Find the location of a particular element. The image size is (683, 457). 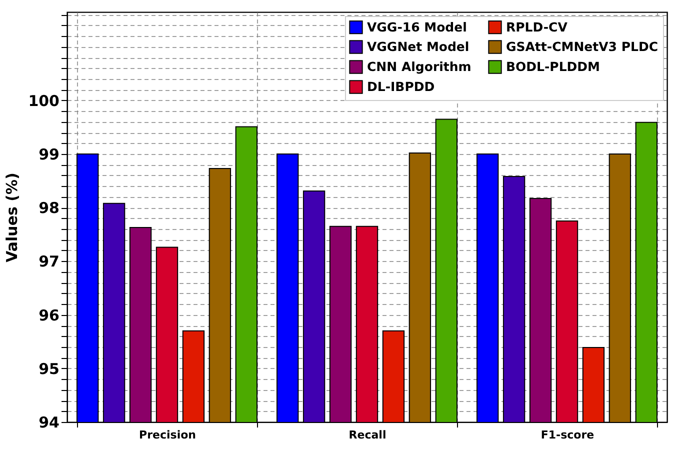

x-tick-label: F1-score is located at coordinates (567, 435).